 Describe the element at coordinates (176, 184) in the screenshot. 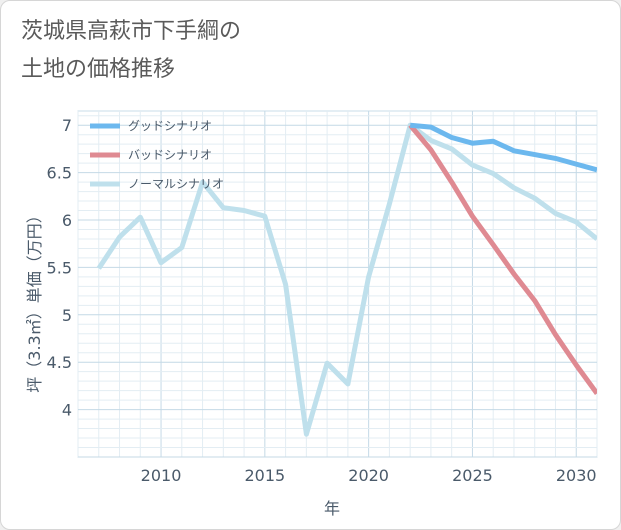

I see `legend-label-normal: ノーマルシナリオ` at that location.